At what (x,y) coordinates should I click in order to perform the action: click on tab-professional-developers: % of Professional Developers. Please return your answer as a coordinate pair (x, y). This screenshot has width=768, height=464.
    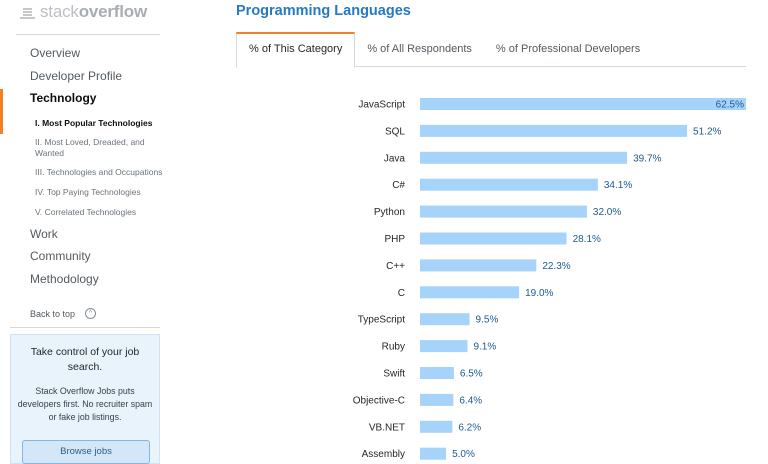
    Looking at the image, I should click on (568, 49).